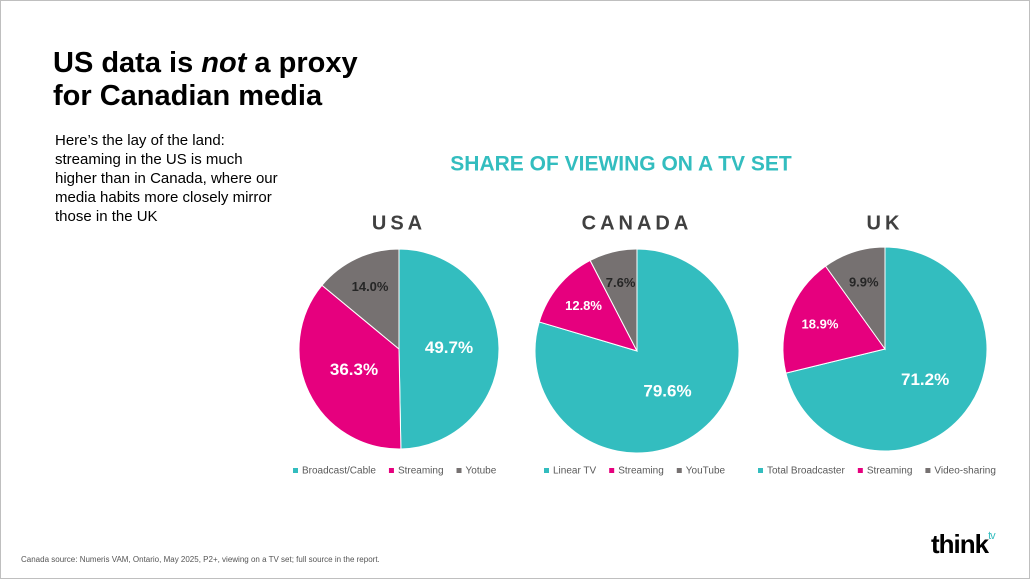  I want to click on data-label: 9.9%, so click(864, 281).